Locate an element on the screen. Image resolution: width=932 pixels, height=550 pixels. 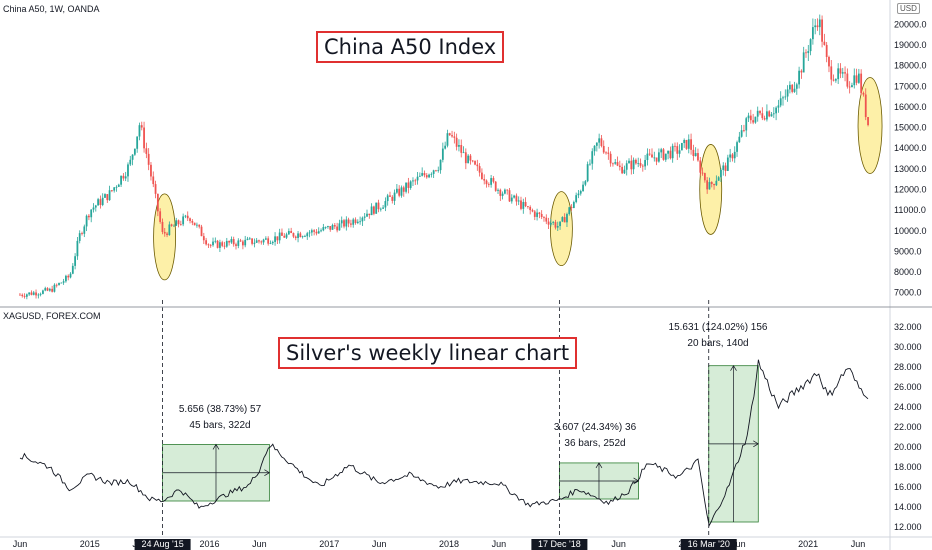
x-tick-label: 2016 is located at coordinates (210, 544).